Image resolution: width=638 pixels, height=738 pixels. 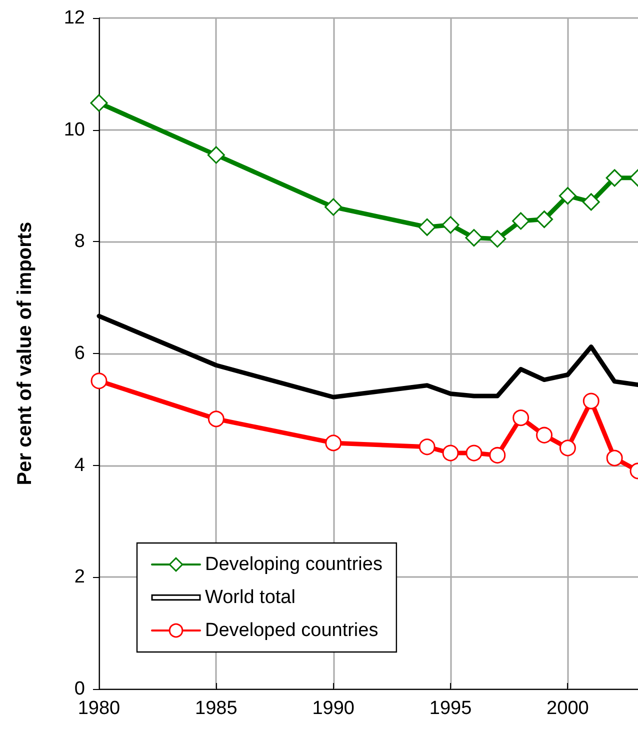 What do you see at coordinates (79, 353) in the screenshot?
I see `y-tick-label: 6` at bounding box center [79, 353].